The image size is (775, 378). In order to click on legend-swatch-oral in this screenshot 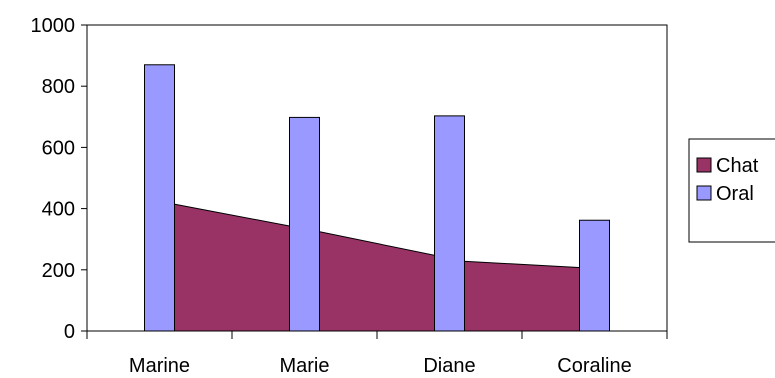, I will do `click(704, 193)`.